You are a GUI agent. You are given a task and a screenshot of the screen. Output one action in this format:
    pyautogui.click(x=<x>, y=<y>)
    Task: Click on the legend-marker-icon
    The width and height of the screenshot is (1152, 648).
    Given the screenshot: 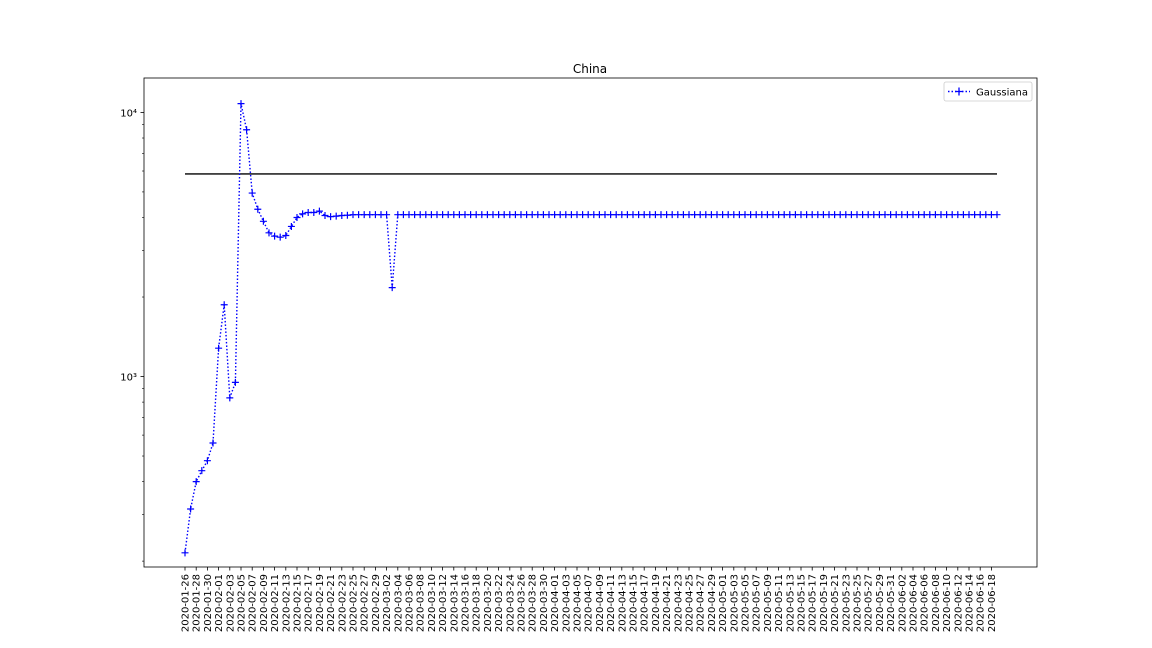 What is the action you would take?
    pyautogui.click(x=959, y=91)
    